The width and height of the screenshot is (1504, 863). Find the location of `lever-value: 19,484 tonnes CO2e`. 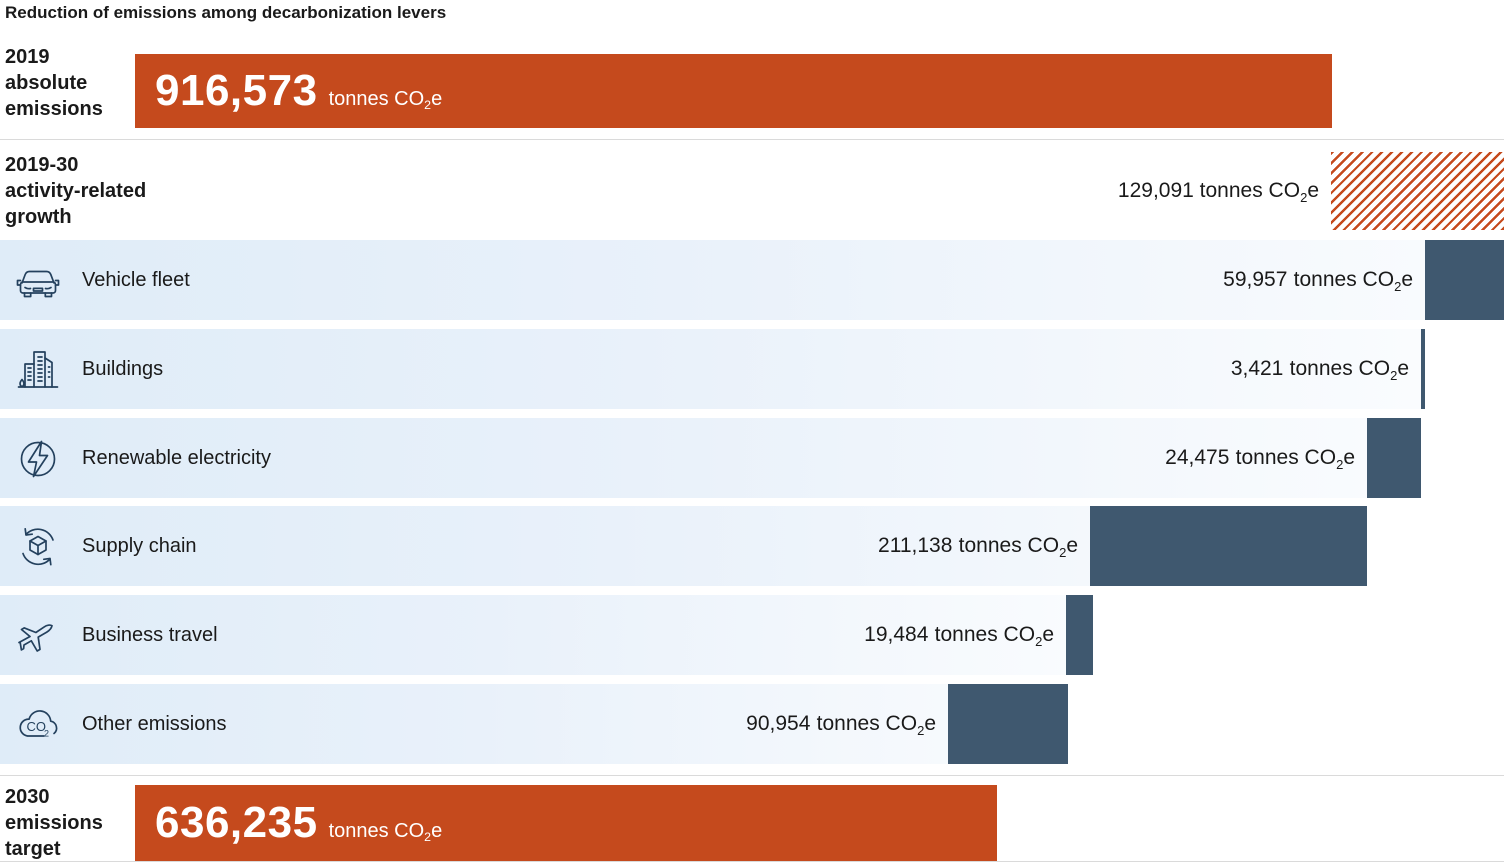

lever-value: 19,484 tonnes CO2e is located at coordinates (959, 636).